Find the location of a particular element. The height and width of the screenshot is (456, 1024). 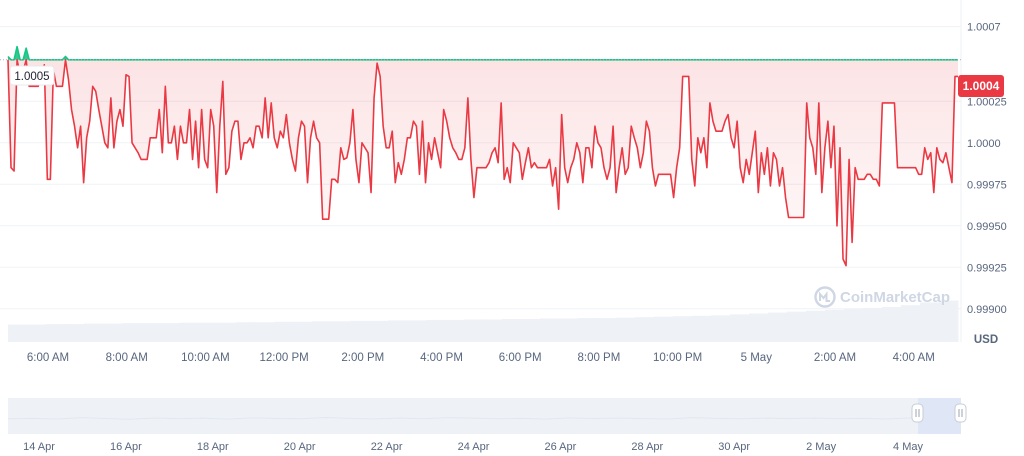

navigator-tick-label: 24 Apr is located at coordinates (474, 447).